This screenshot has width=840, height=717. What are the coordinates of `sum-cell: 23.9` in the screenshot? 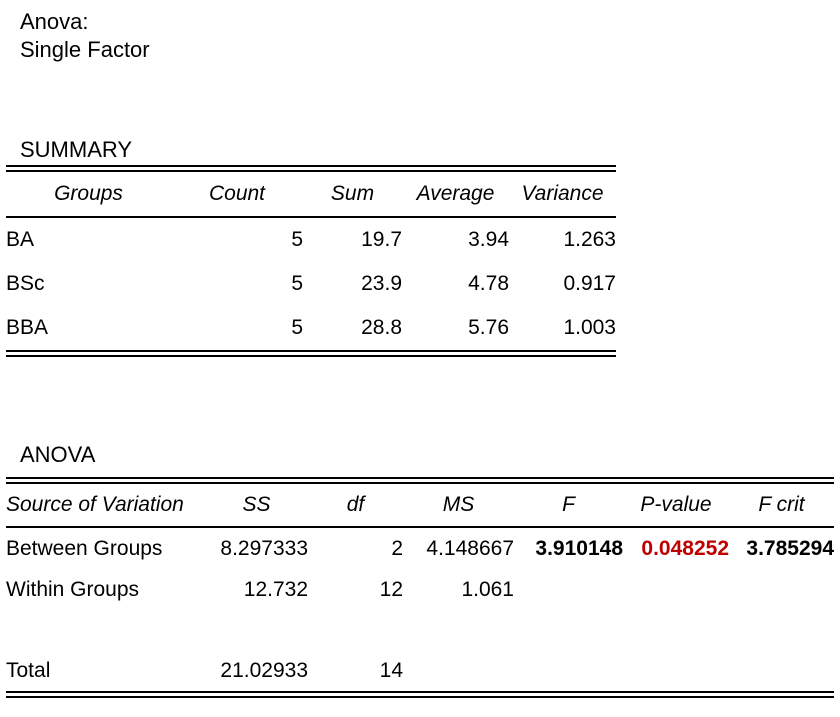 It's located at (381, 283).